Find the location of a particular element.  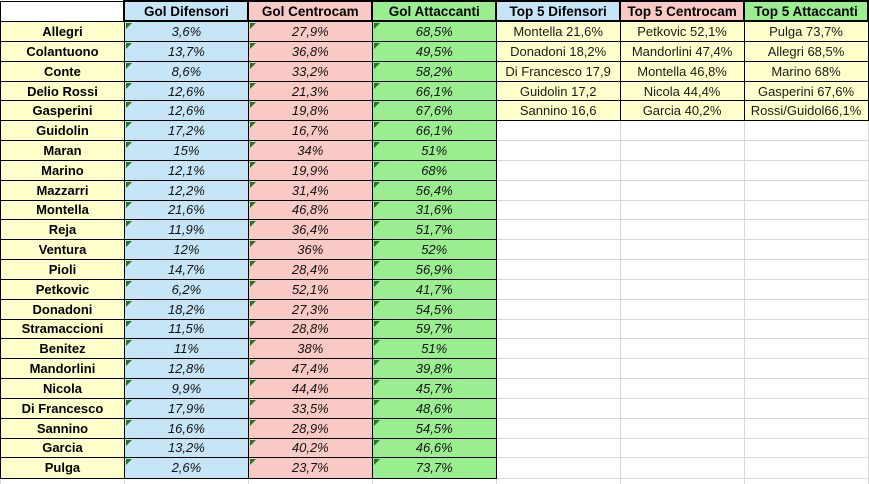

difensori-value-cell: 14,7% is located at coordinates (186, 269).